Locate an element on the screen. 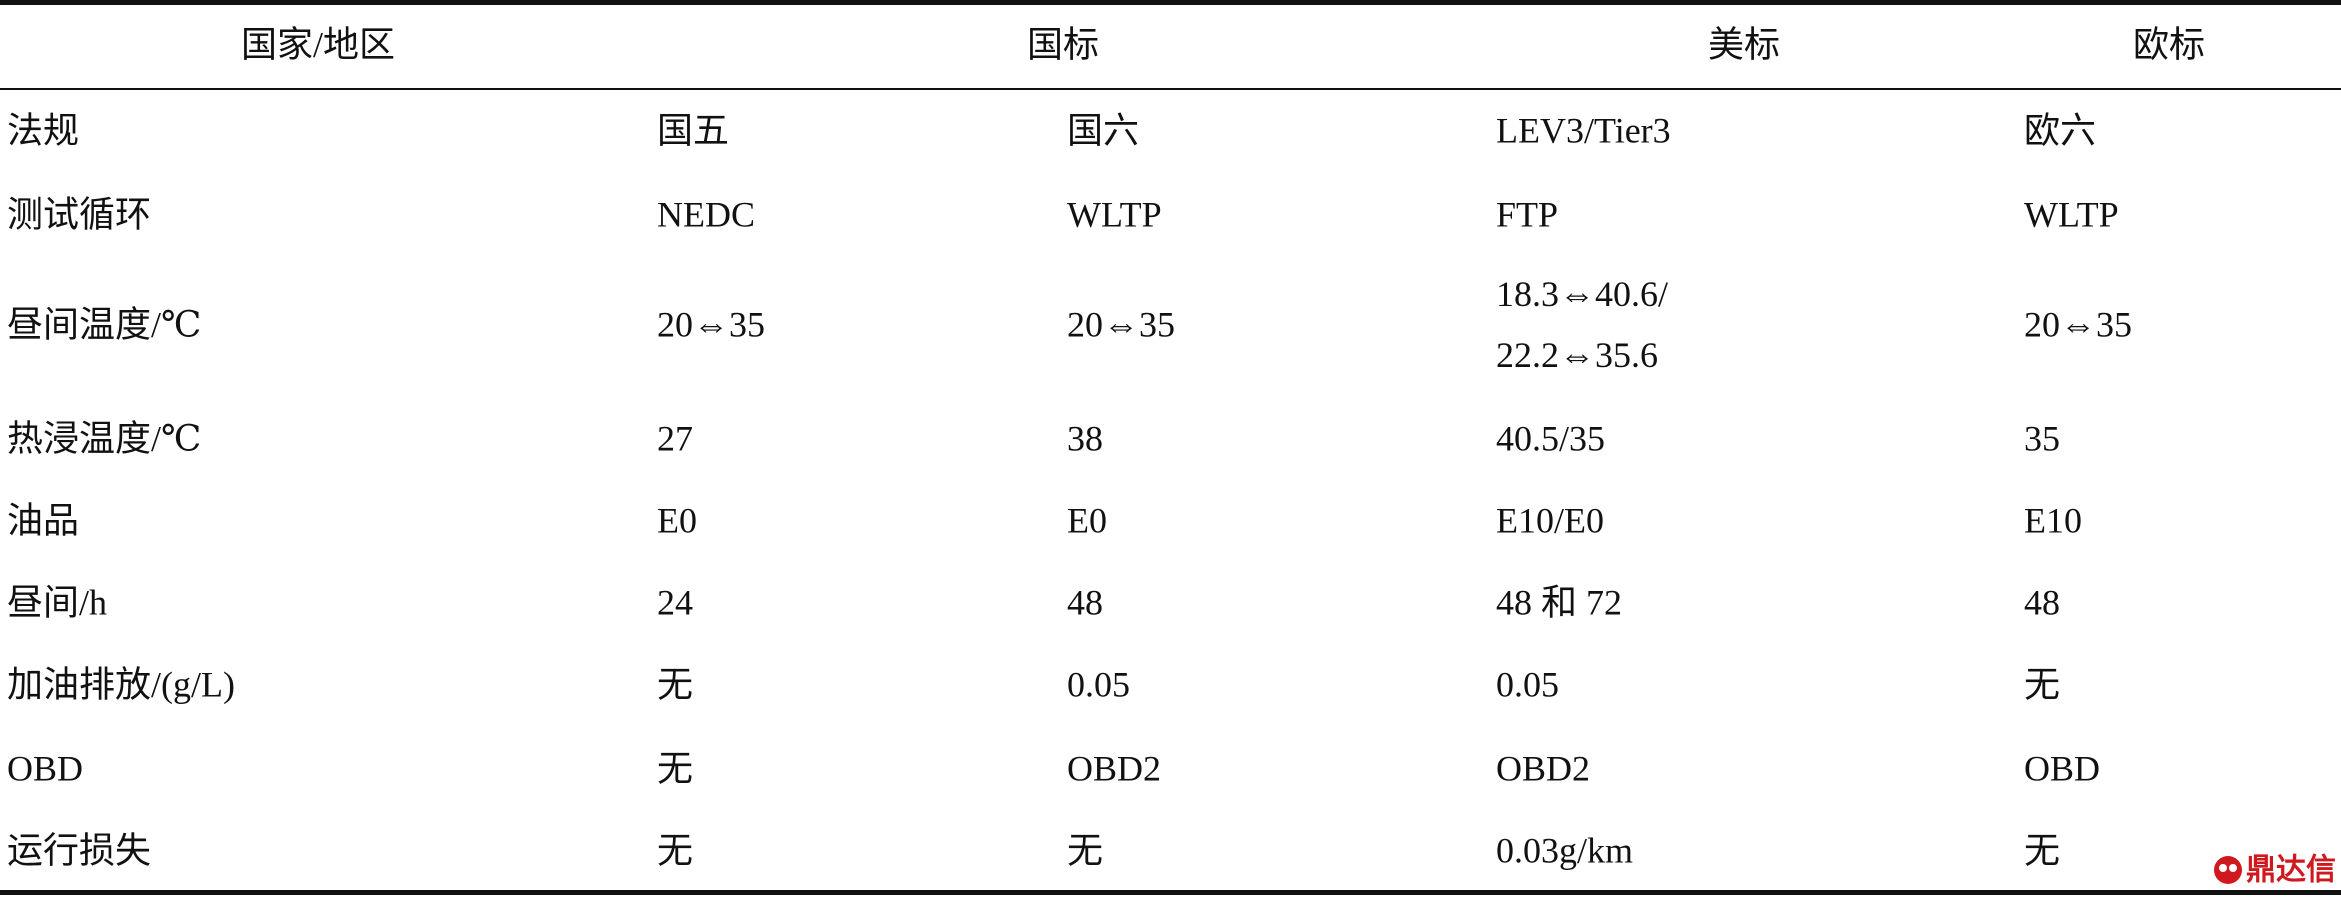 This screenshot has width=2341, height=898. table-cell: 国六 is located at coordinates (1103, 130).